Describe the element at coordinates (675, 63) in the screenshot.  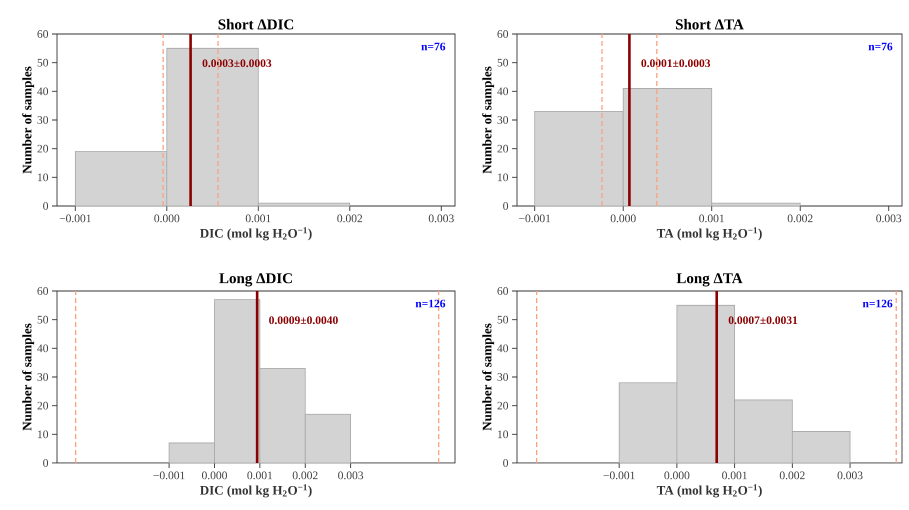
I see `ref-line-label: 0.0001±0.0003` at that location.